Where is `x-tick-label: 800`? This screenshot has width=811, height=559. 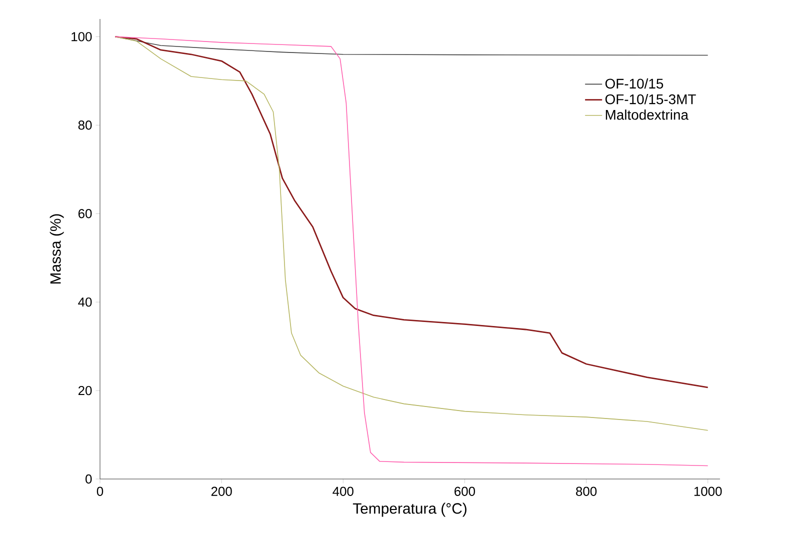 x-tick-label: 800 is located at coordinates (586, 491).